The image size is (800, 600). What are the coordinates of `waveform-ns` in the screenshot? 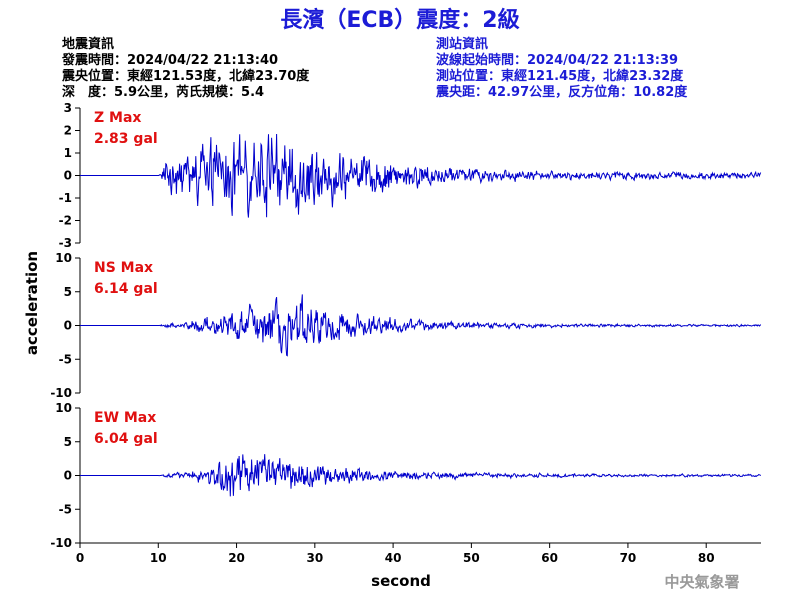 It's located at (421, 325).